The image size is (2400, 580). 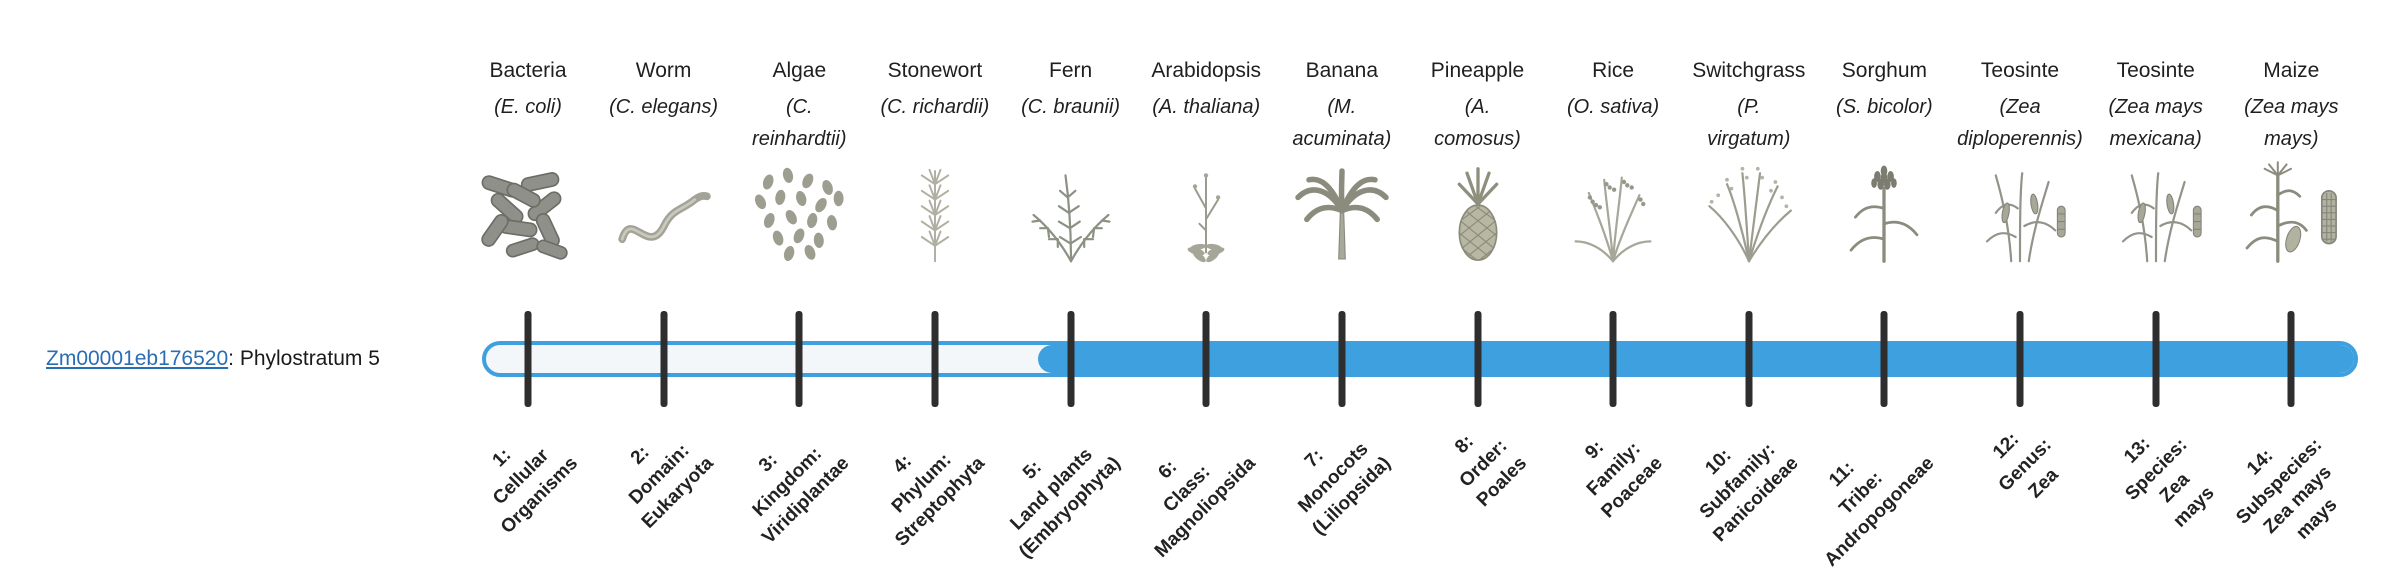 I want to click on phylostratum-label-text: 6: Class: Magnoliopsida, so click(x=1187, y=489).